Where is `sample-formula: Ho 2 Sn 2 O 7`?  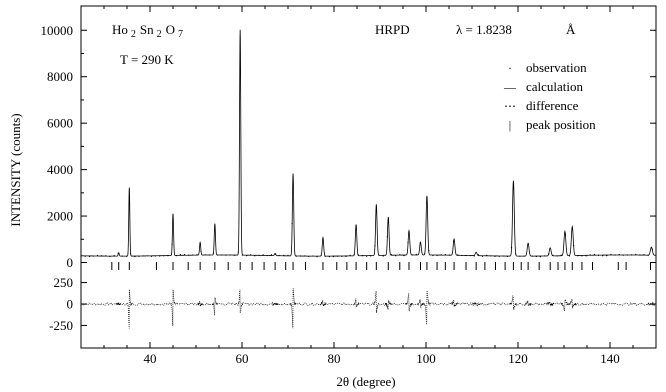 sample-formula: Ho 2 Sn 2 O 7 is located at coordinates (147, 31).